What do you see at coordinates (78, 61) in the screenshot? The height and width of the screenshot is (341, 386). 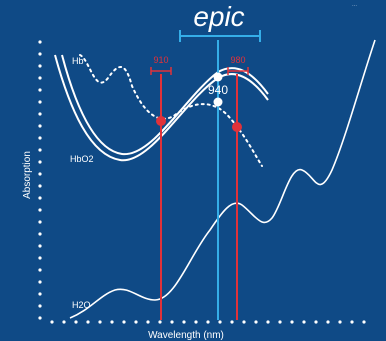 I see `series-label-hb: Hb` at bounding box center [78, 61].